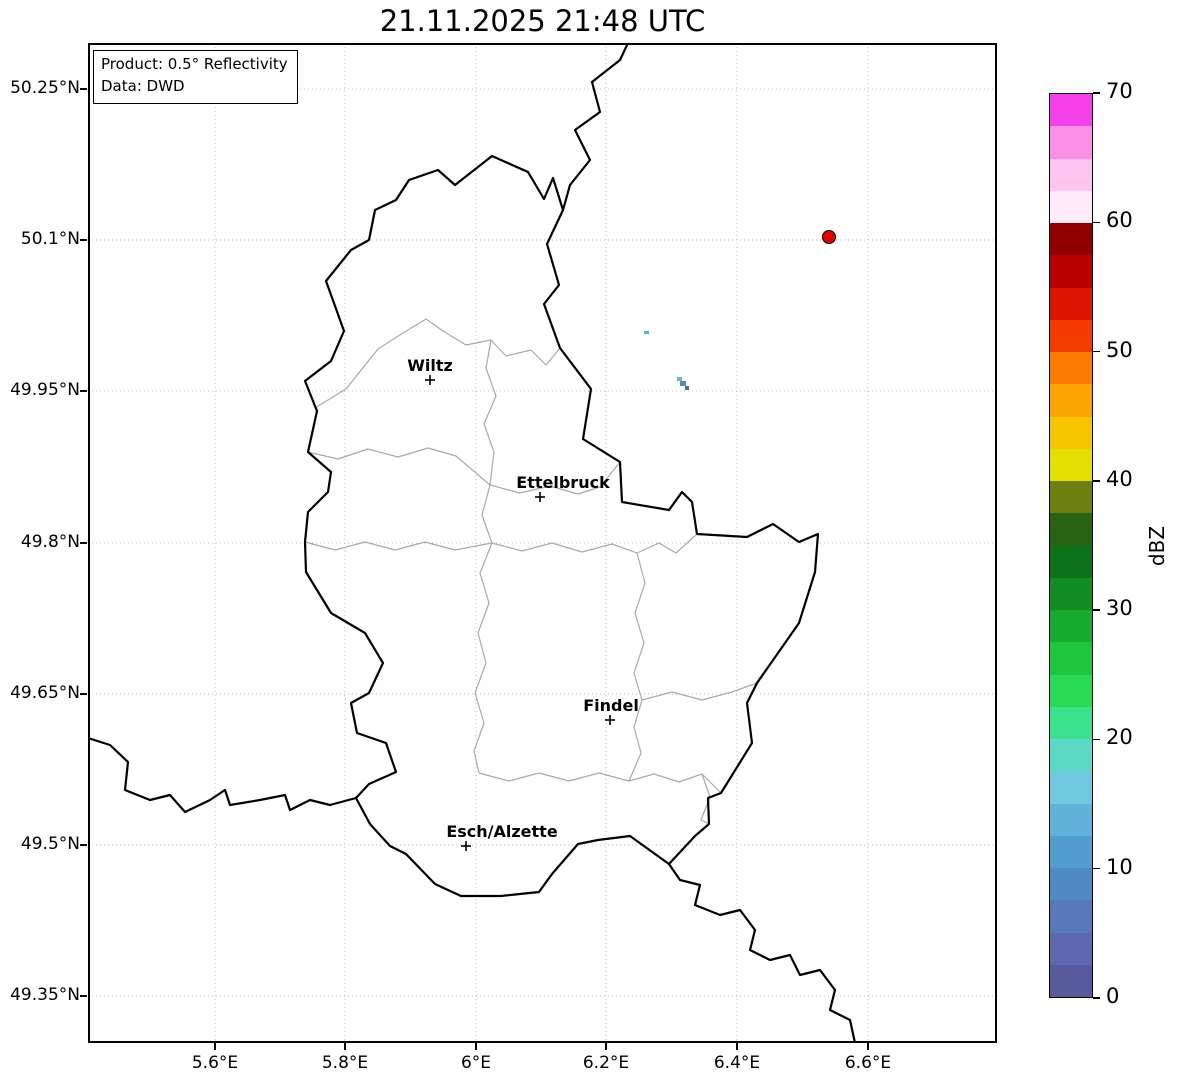  What do you see at coordinates (45, 88) in the screenshot?
I see `y-tick-label: 50.25°N` at bounding box center [45, 88].